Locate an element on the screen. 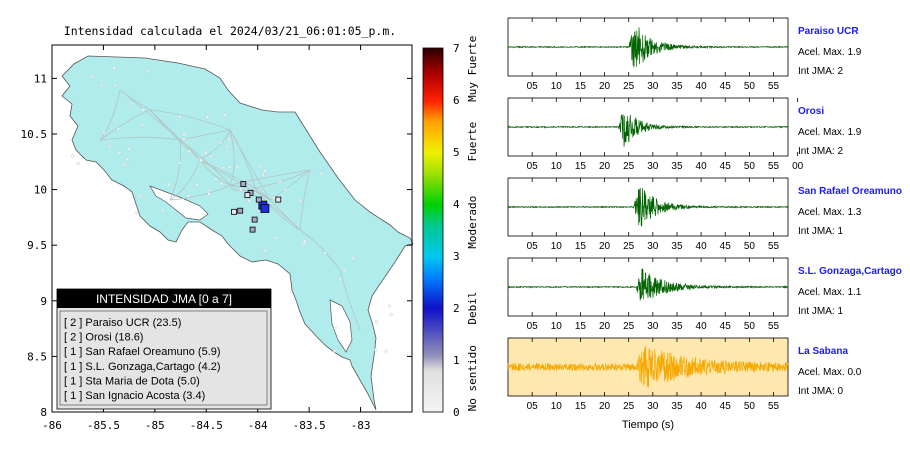 This screenshot has width=910, height=460. trace-accel-label: Acel. Max. 0.0 is located at coordinates (830, 372).